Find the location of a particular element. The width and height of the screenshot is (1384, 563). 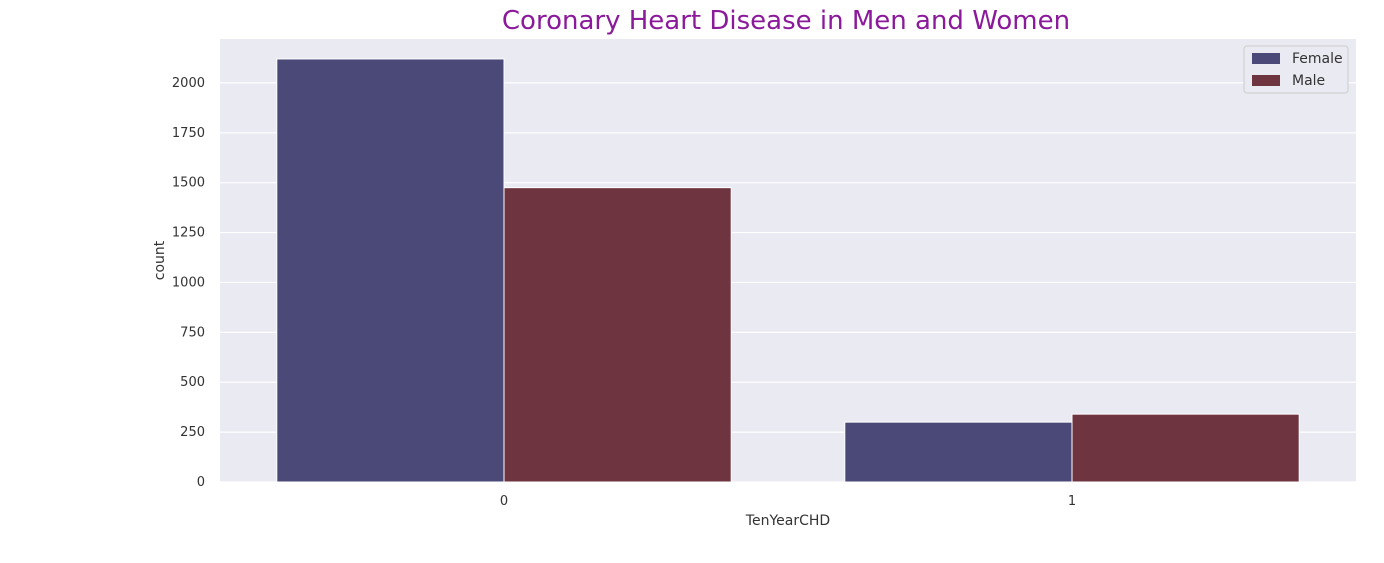

legend-label-female: Female is located at coordinates (1317, 59).